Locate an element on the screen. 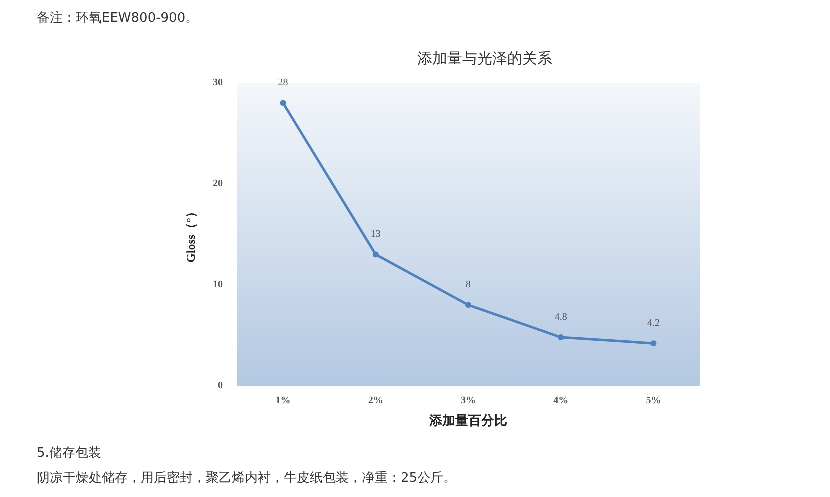 The image size is (830, 497). chart-title: 添加量与光泽的关系 is located at coordinates (485, 59).